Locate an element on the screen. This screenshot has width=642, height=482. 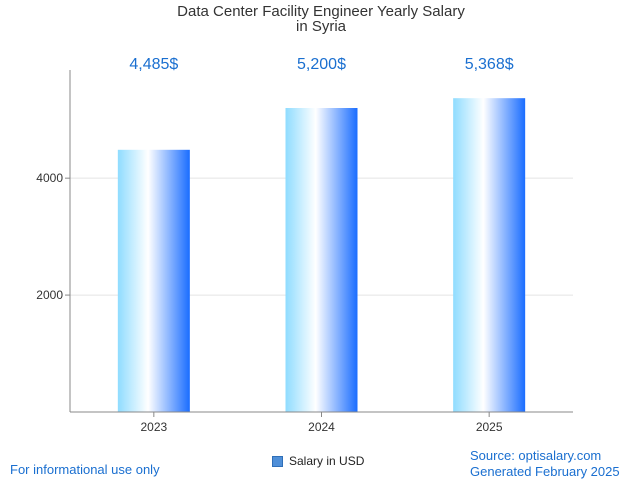
legend-label: Salary in USD is located at coordinates (327, 461).